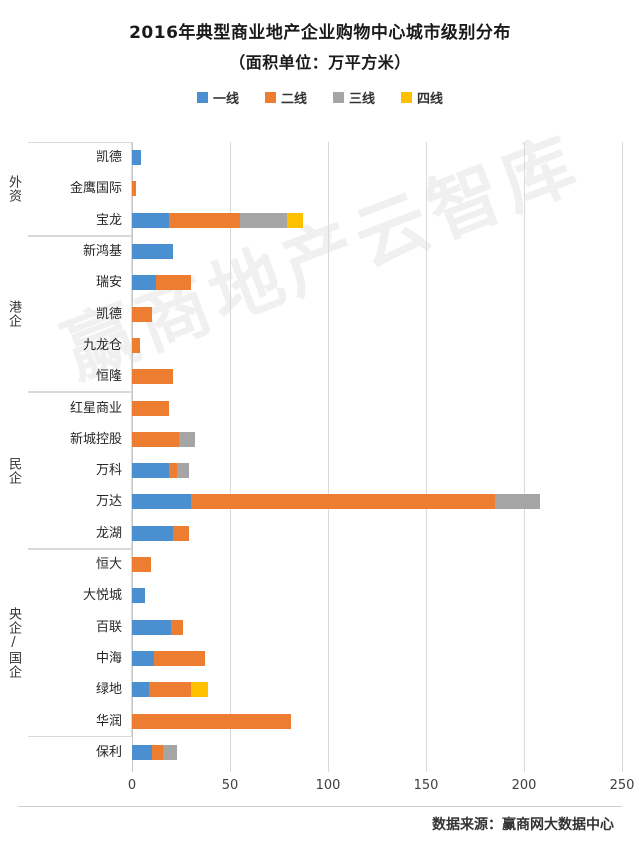 The image size is (640, 848). I want to click on bar-row: 华润, so click(320, 720).